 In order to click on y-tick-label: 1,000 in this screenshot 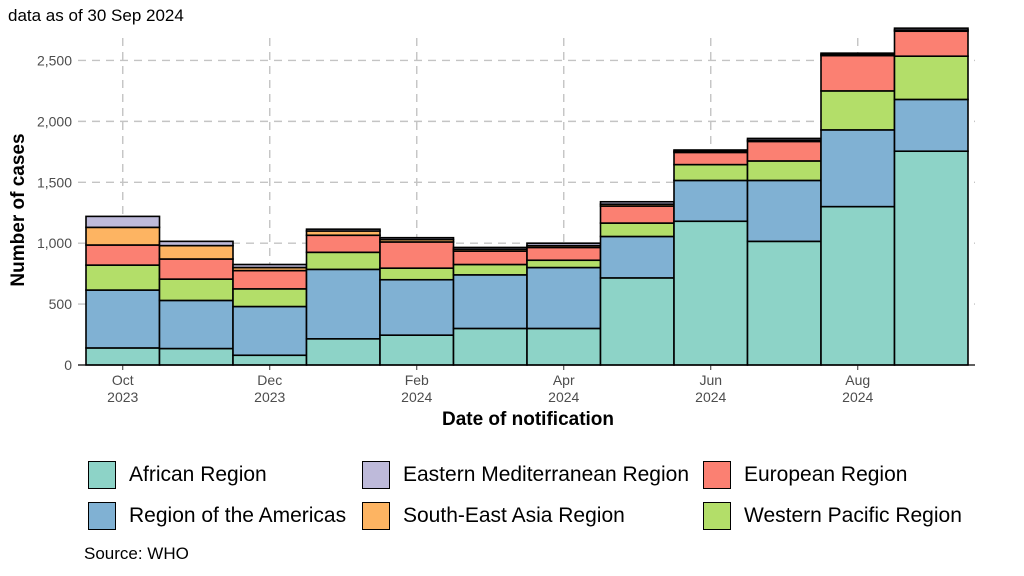, I will do `click(54, 243)`.